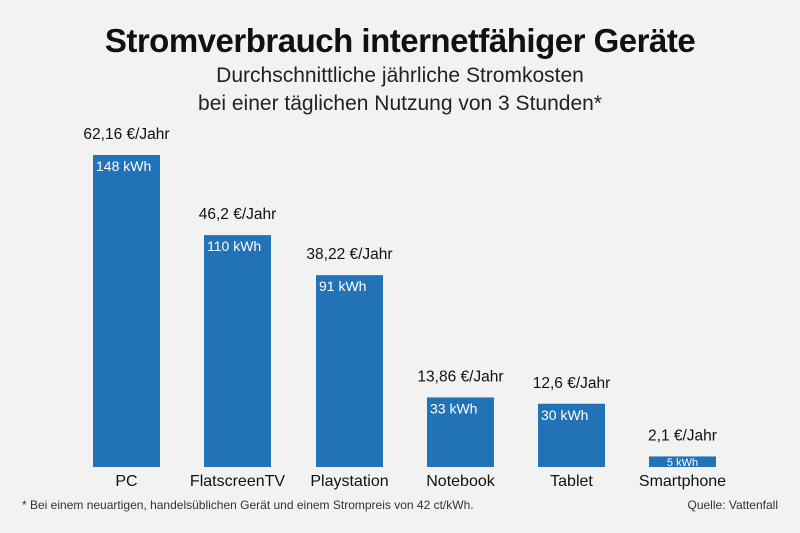 The width and height of the screenshot is (800, 533). I want to click on chart-title: Stromverbrauch internetfähiger Geräte, so click(400, 40).